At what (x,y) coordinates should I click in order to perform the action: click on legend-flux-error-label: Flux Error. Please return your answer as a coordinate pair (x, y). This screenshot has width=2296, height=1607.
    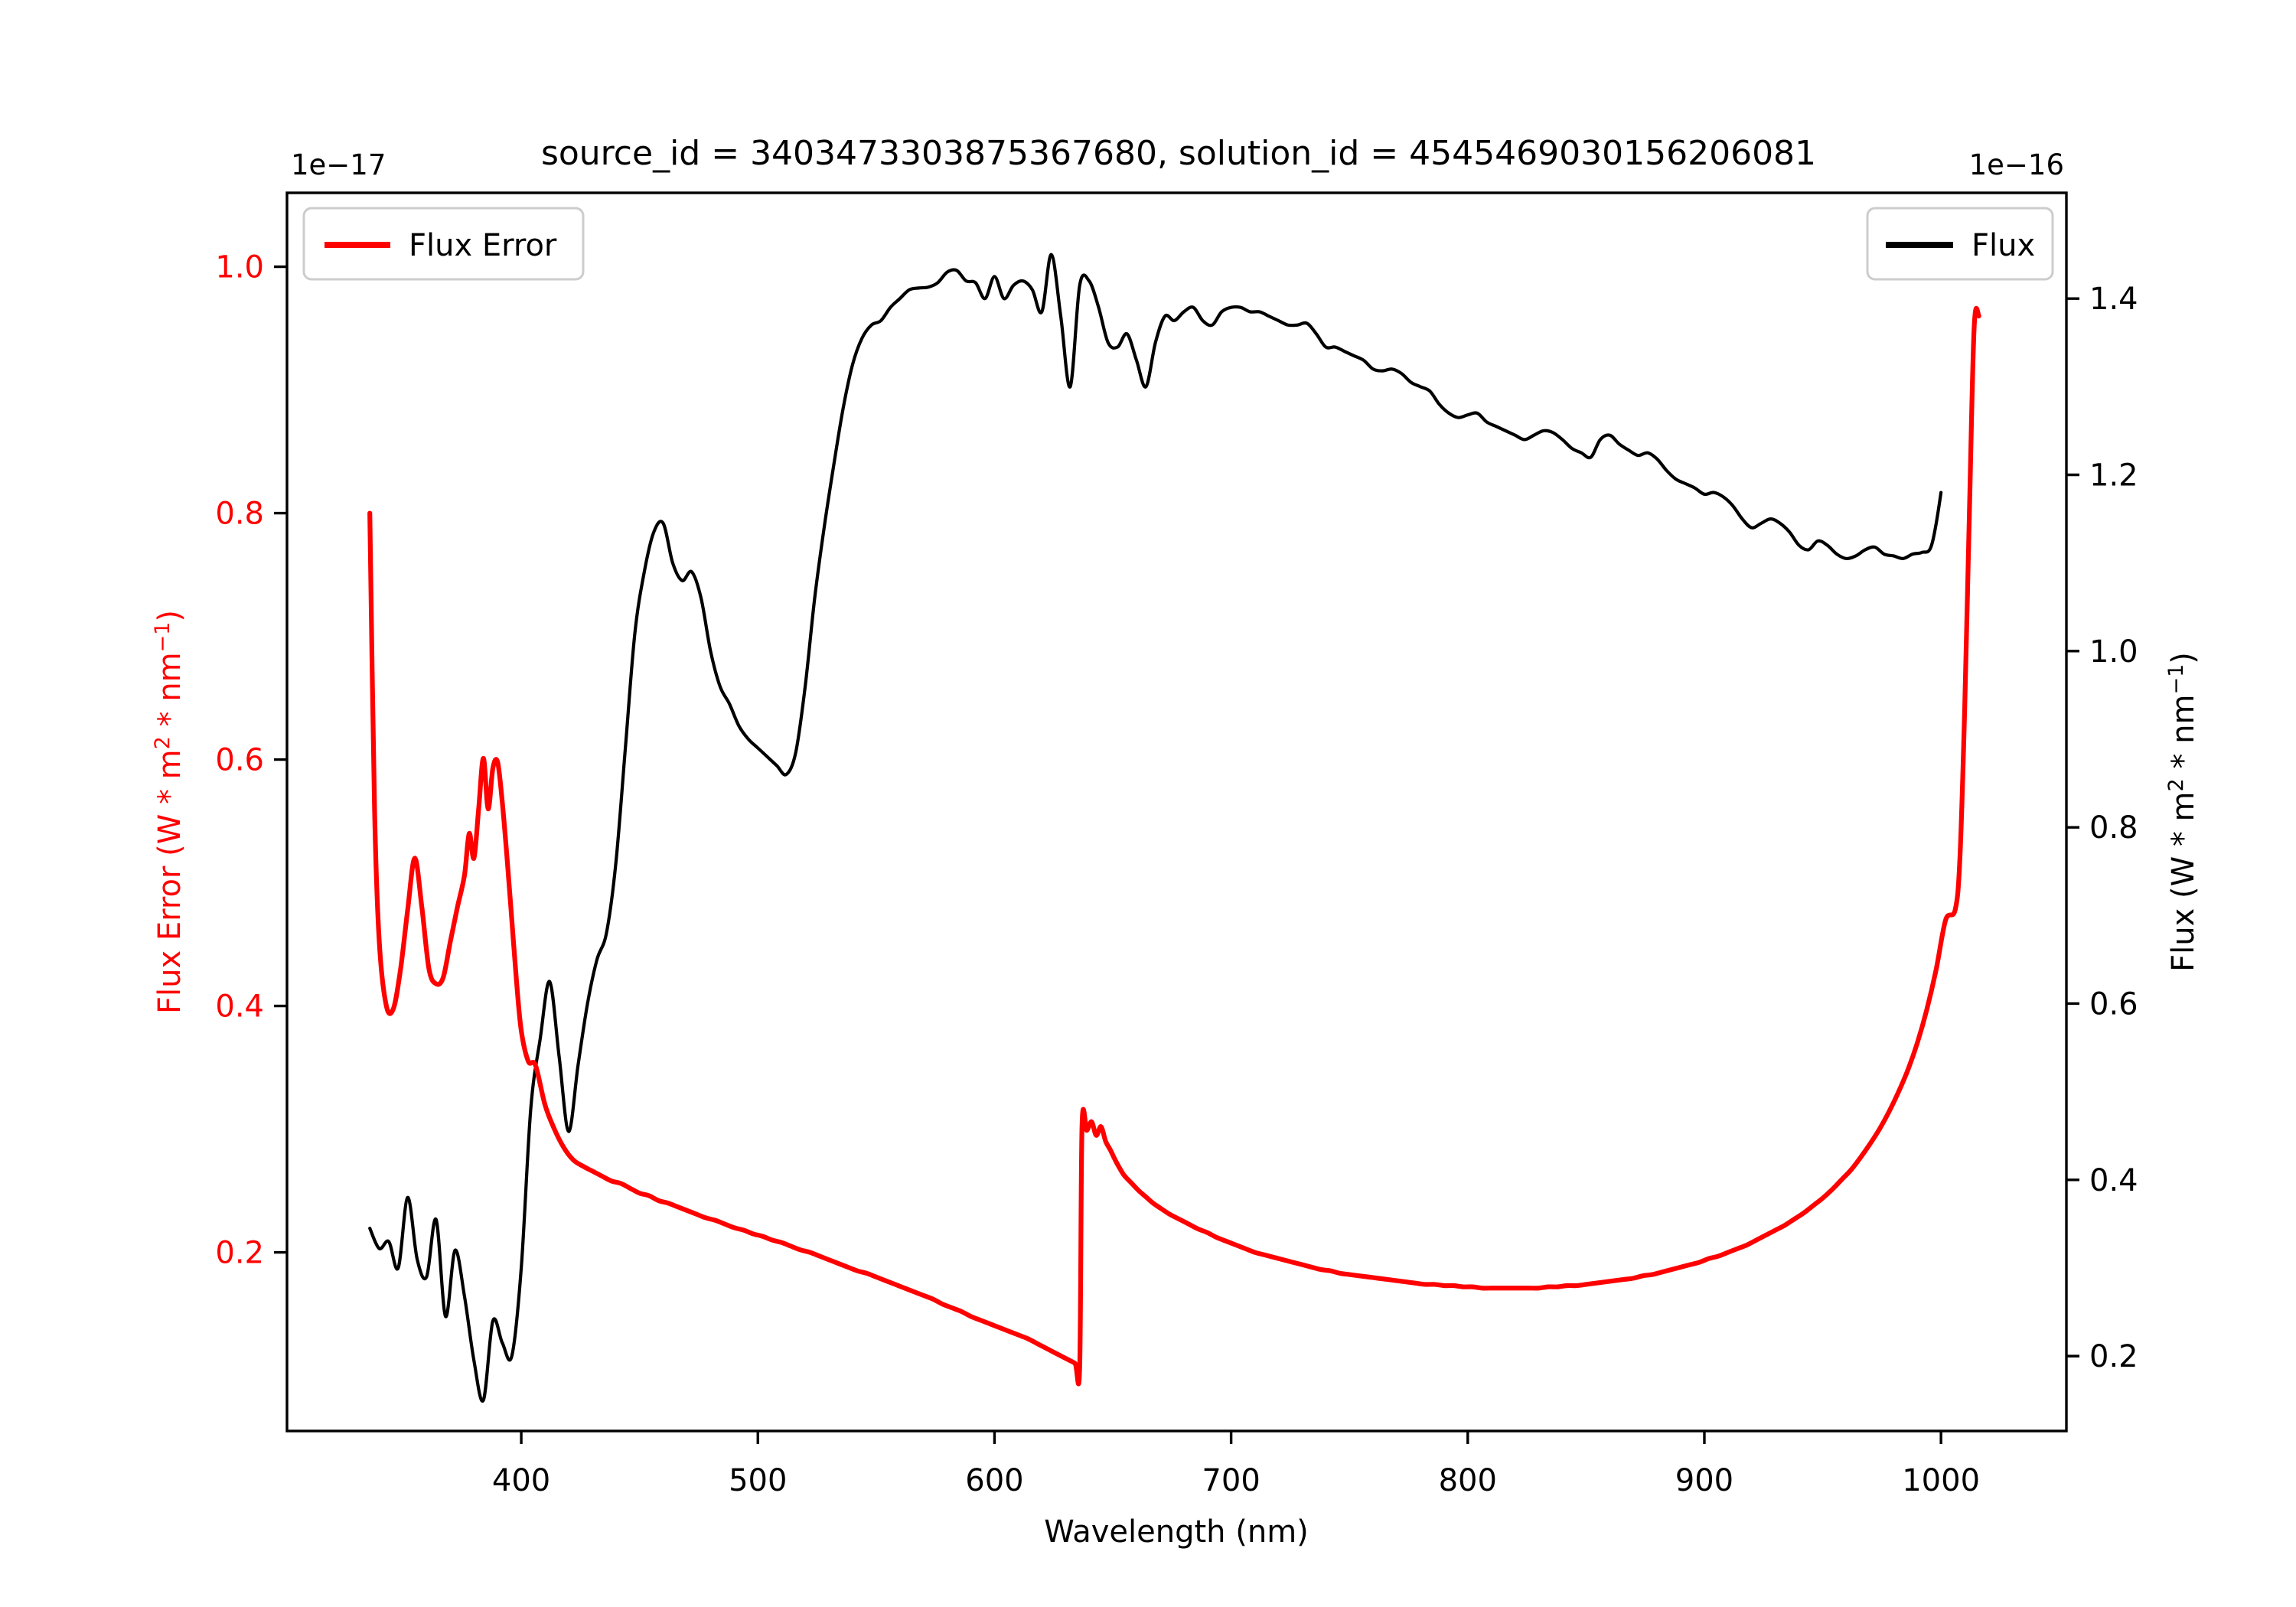
    Looking at the image, I should click on (483, 245).